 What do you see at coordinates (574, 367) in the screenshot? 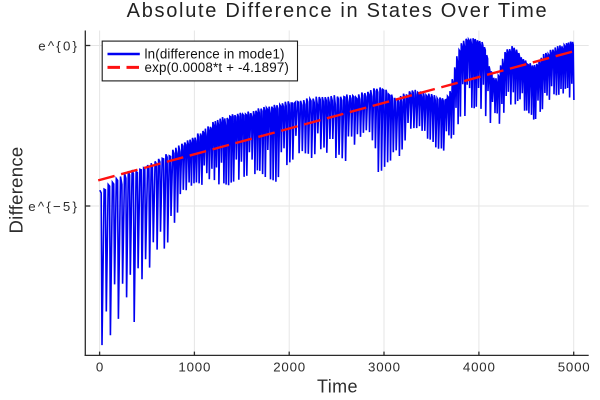
I see `svg-text: 5000` at bounding box center [574, 367].